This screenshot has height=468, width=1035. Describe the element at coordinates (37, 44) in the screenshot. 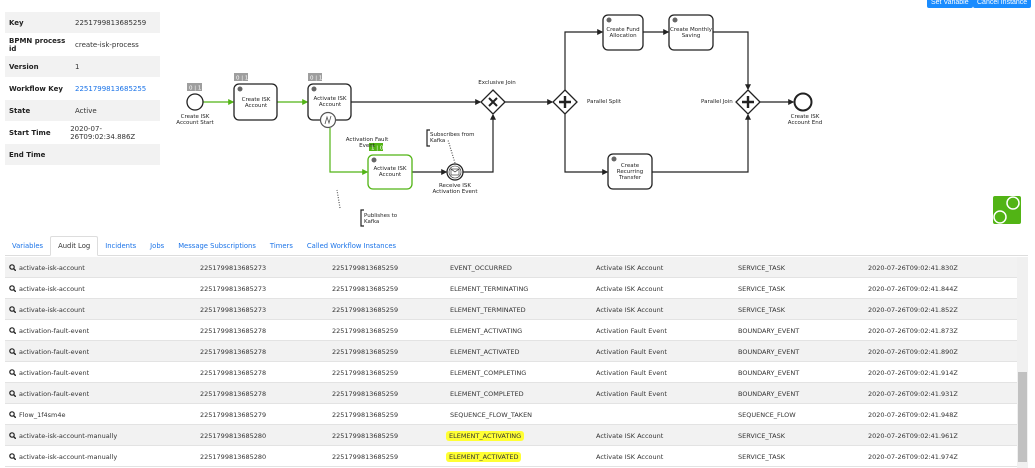

I see `info-key: BPMN process id` at that location.